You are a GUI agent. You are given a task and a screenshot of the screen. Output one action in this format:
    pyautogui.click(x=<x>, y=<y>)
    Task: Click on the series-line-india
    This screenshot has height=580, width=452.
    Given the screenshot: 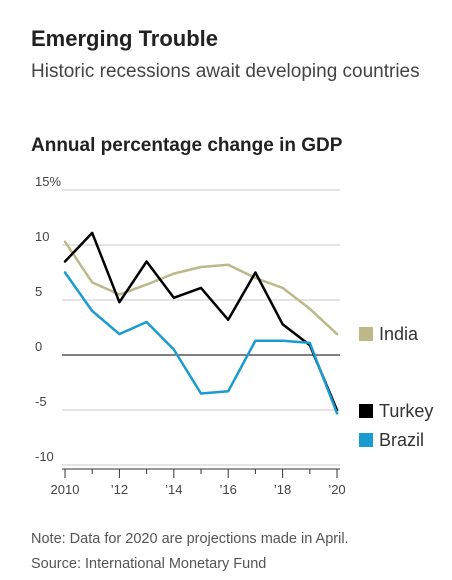 What is the action you would take?
    pyautogui.click(x=201, y=288)
    